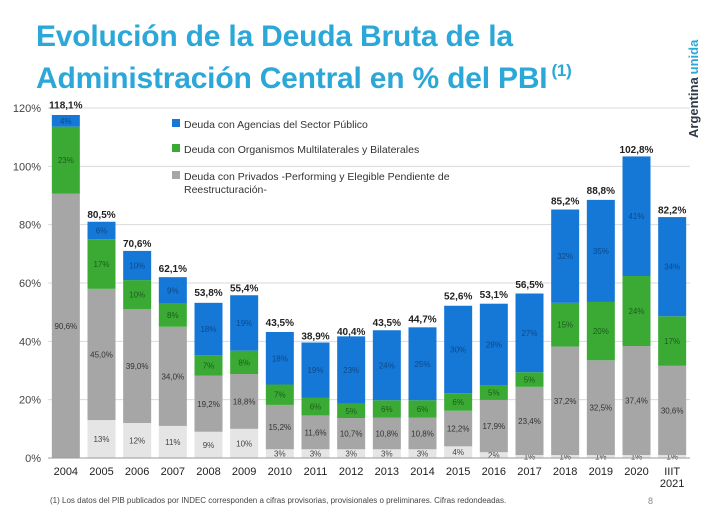 The width and height of the screenshot is (720, 519). What do you see at coordinates (176, 175) in the screenshot?
I see `legend-item-privados-swatch` at bounding box center [176, 175].